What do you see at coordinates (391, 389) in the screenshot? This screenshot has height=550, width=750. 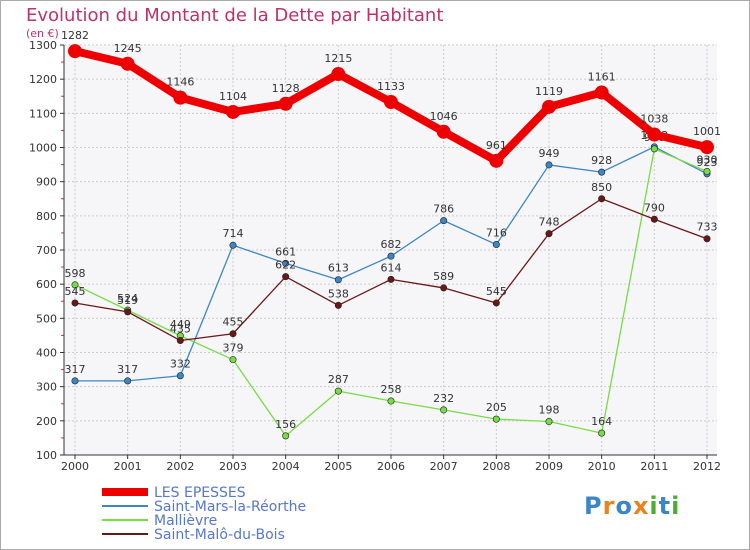 I see `data-label: 258` at bounding box center [391, 389].